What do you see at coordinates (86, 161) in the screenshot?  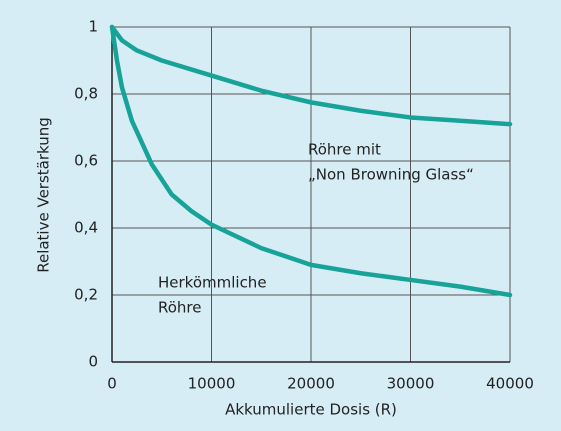 I see `y-tick-label: 0,6` at bounding box center [86, 161].